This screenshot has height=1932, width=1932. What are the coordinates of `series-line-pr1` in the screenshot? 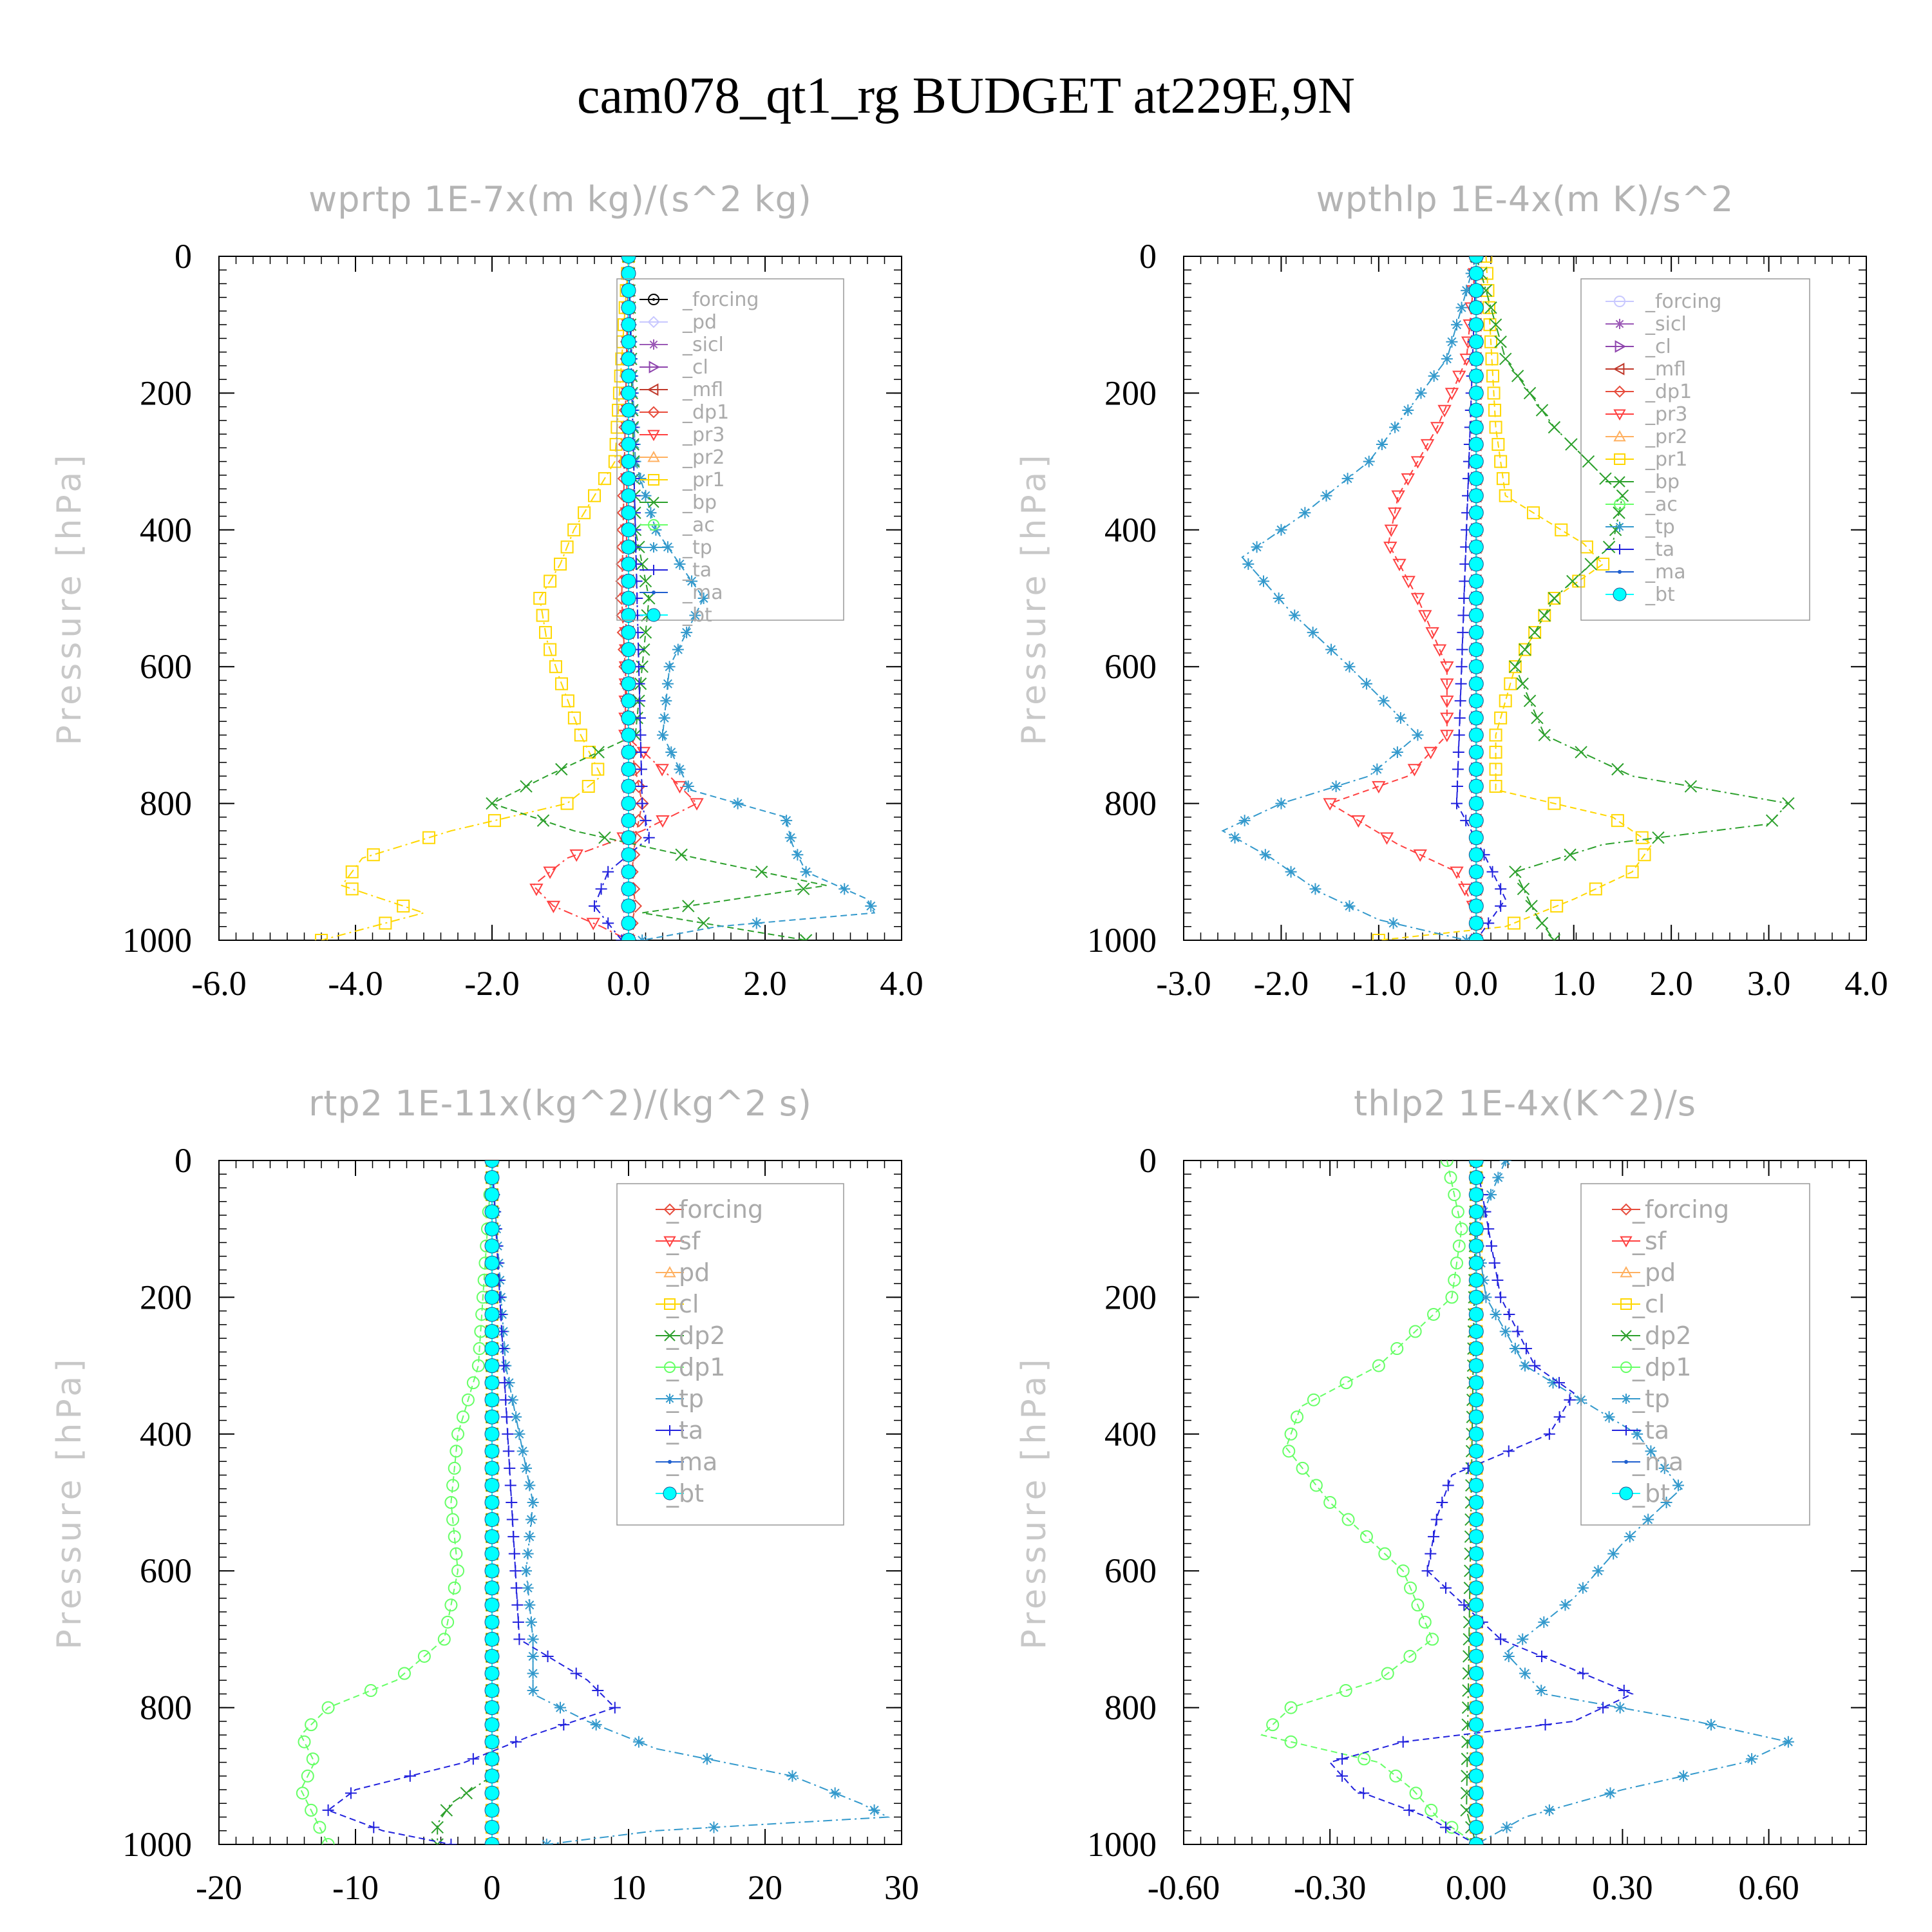 It's located at (1515, 598).